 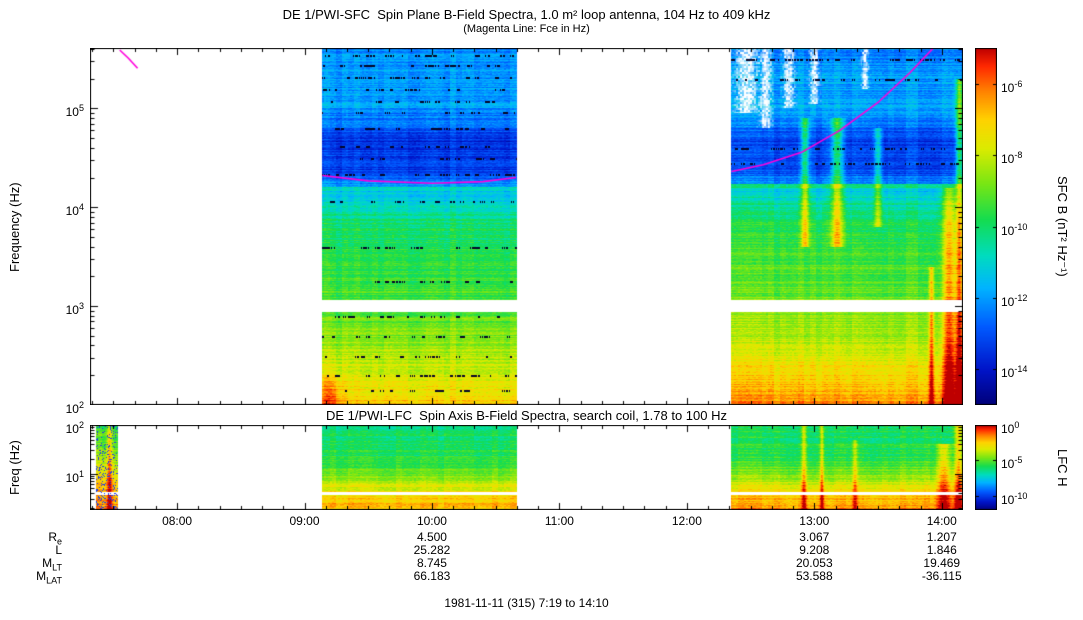 I want to click on ephemeris-row-label: Re, so click(x=55, y=538).